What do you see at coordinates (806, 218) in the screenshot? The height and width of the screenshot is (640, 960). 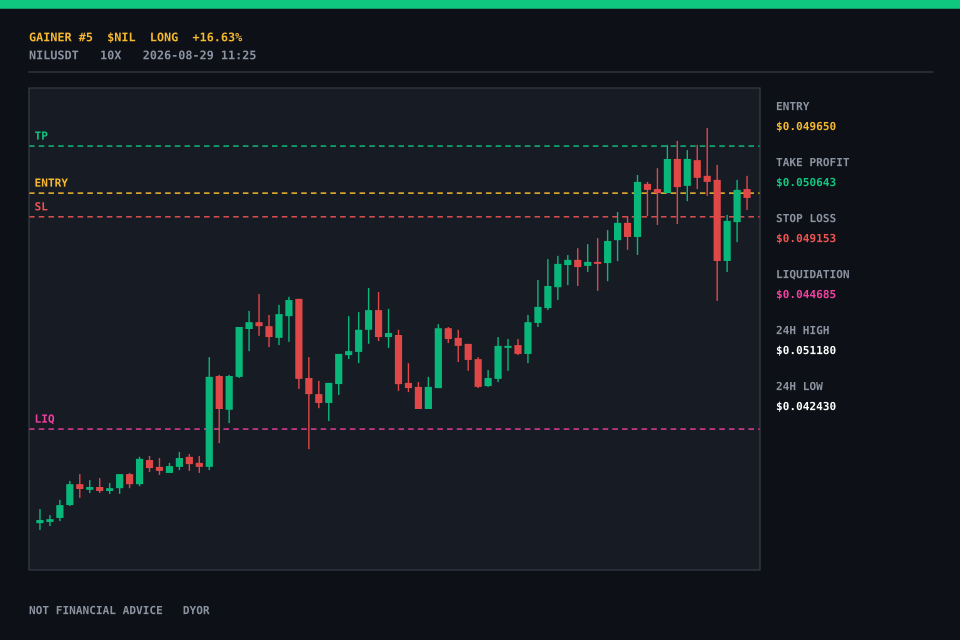 I see `text: STOP LOSS` at bounding box center [806, 218].